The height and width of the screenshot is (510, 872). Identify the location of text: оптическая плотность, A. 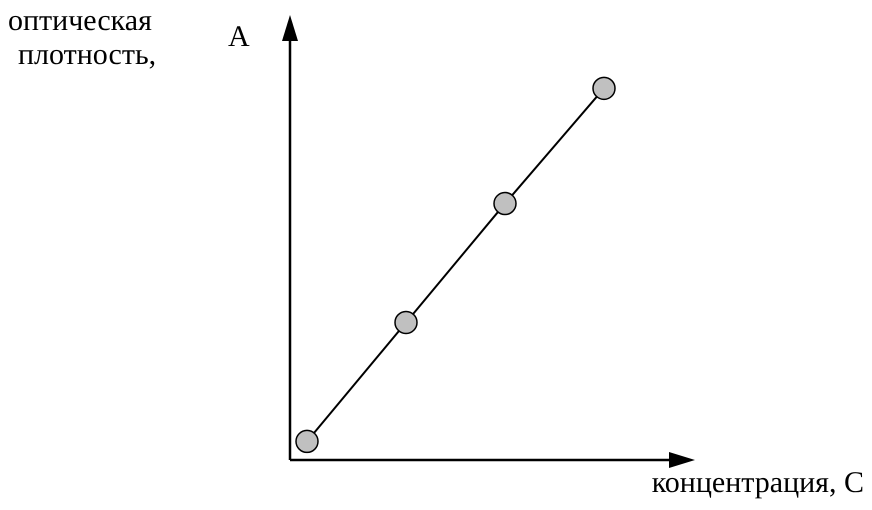
(129, 37).